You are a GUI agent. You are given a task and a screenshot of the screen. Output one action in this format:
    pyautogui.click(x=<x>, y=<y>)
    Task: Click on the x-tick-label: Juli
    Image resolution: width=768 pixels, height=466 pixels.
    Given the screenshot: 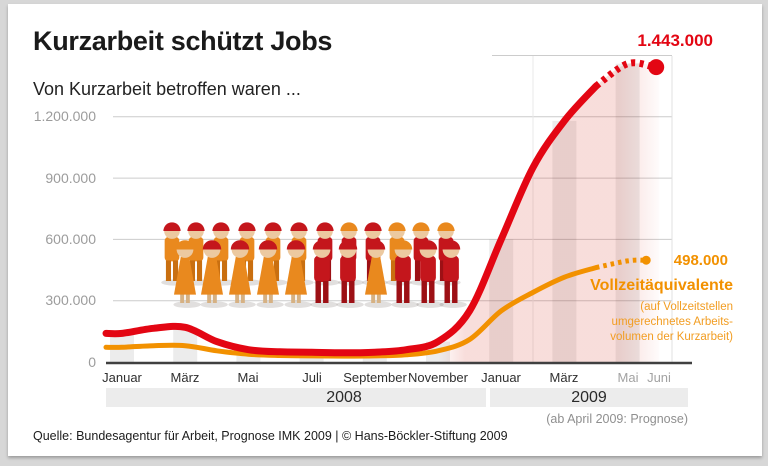 What is the action you would take?
    pyautogui.click(x=312, y=377)
    